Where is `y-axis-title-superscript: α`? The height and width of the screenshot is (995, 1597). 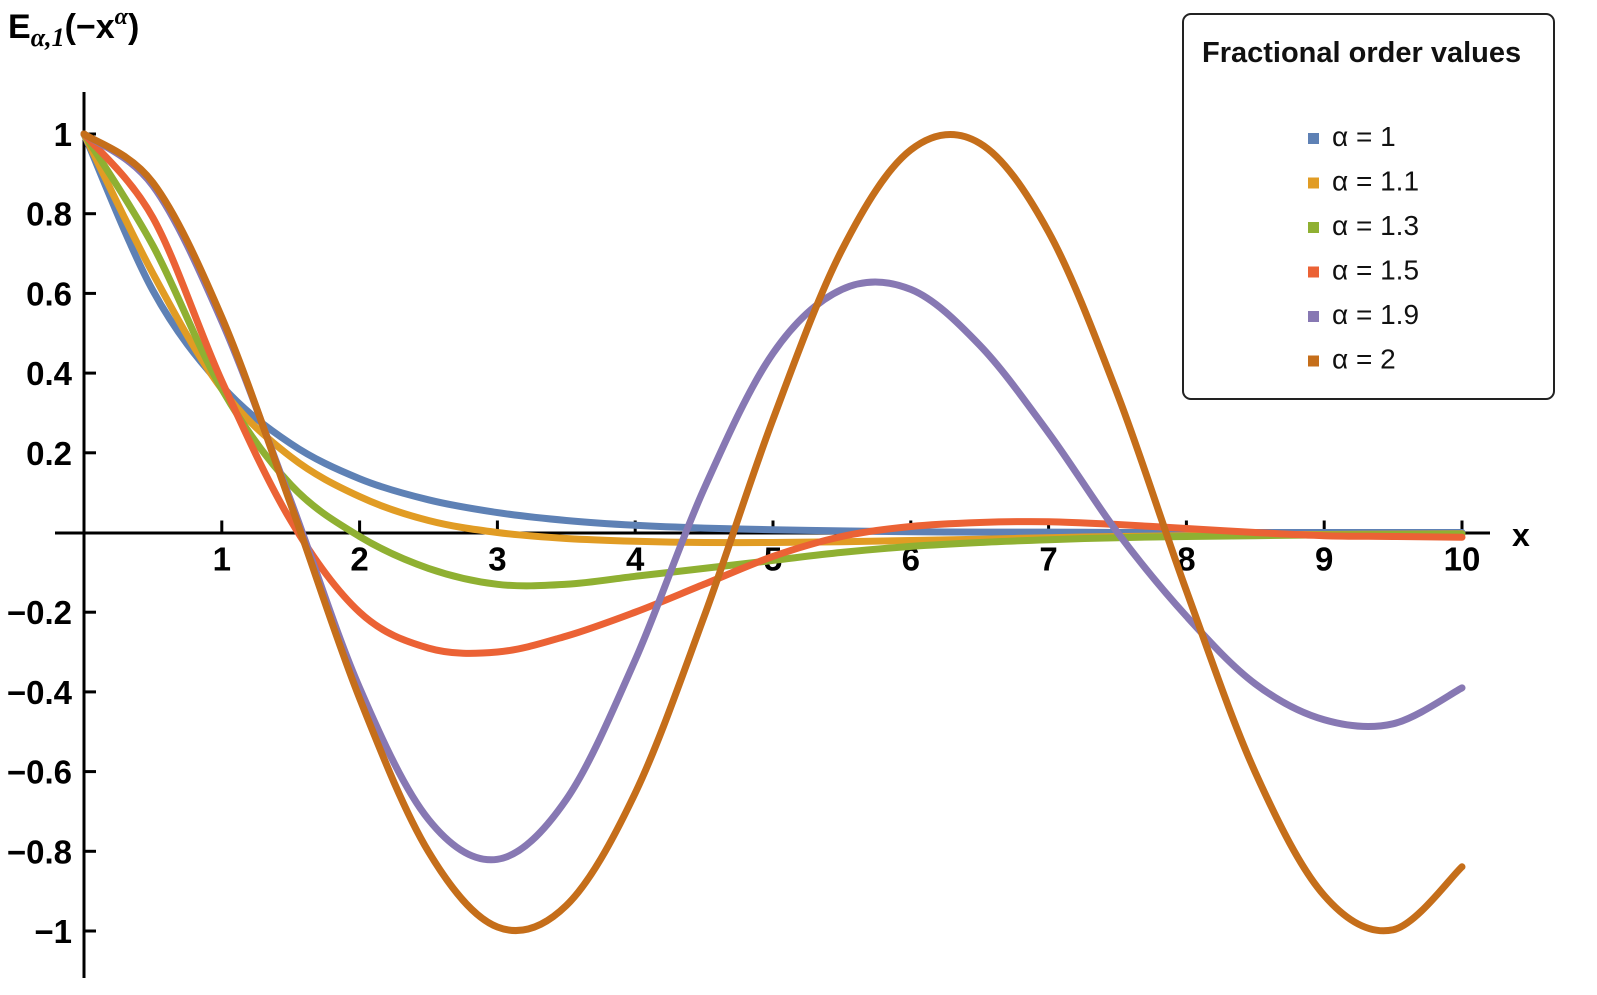
y-axis-title-superscript: α is located at coordinates (122, 17).